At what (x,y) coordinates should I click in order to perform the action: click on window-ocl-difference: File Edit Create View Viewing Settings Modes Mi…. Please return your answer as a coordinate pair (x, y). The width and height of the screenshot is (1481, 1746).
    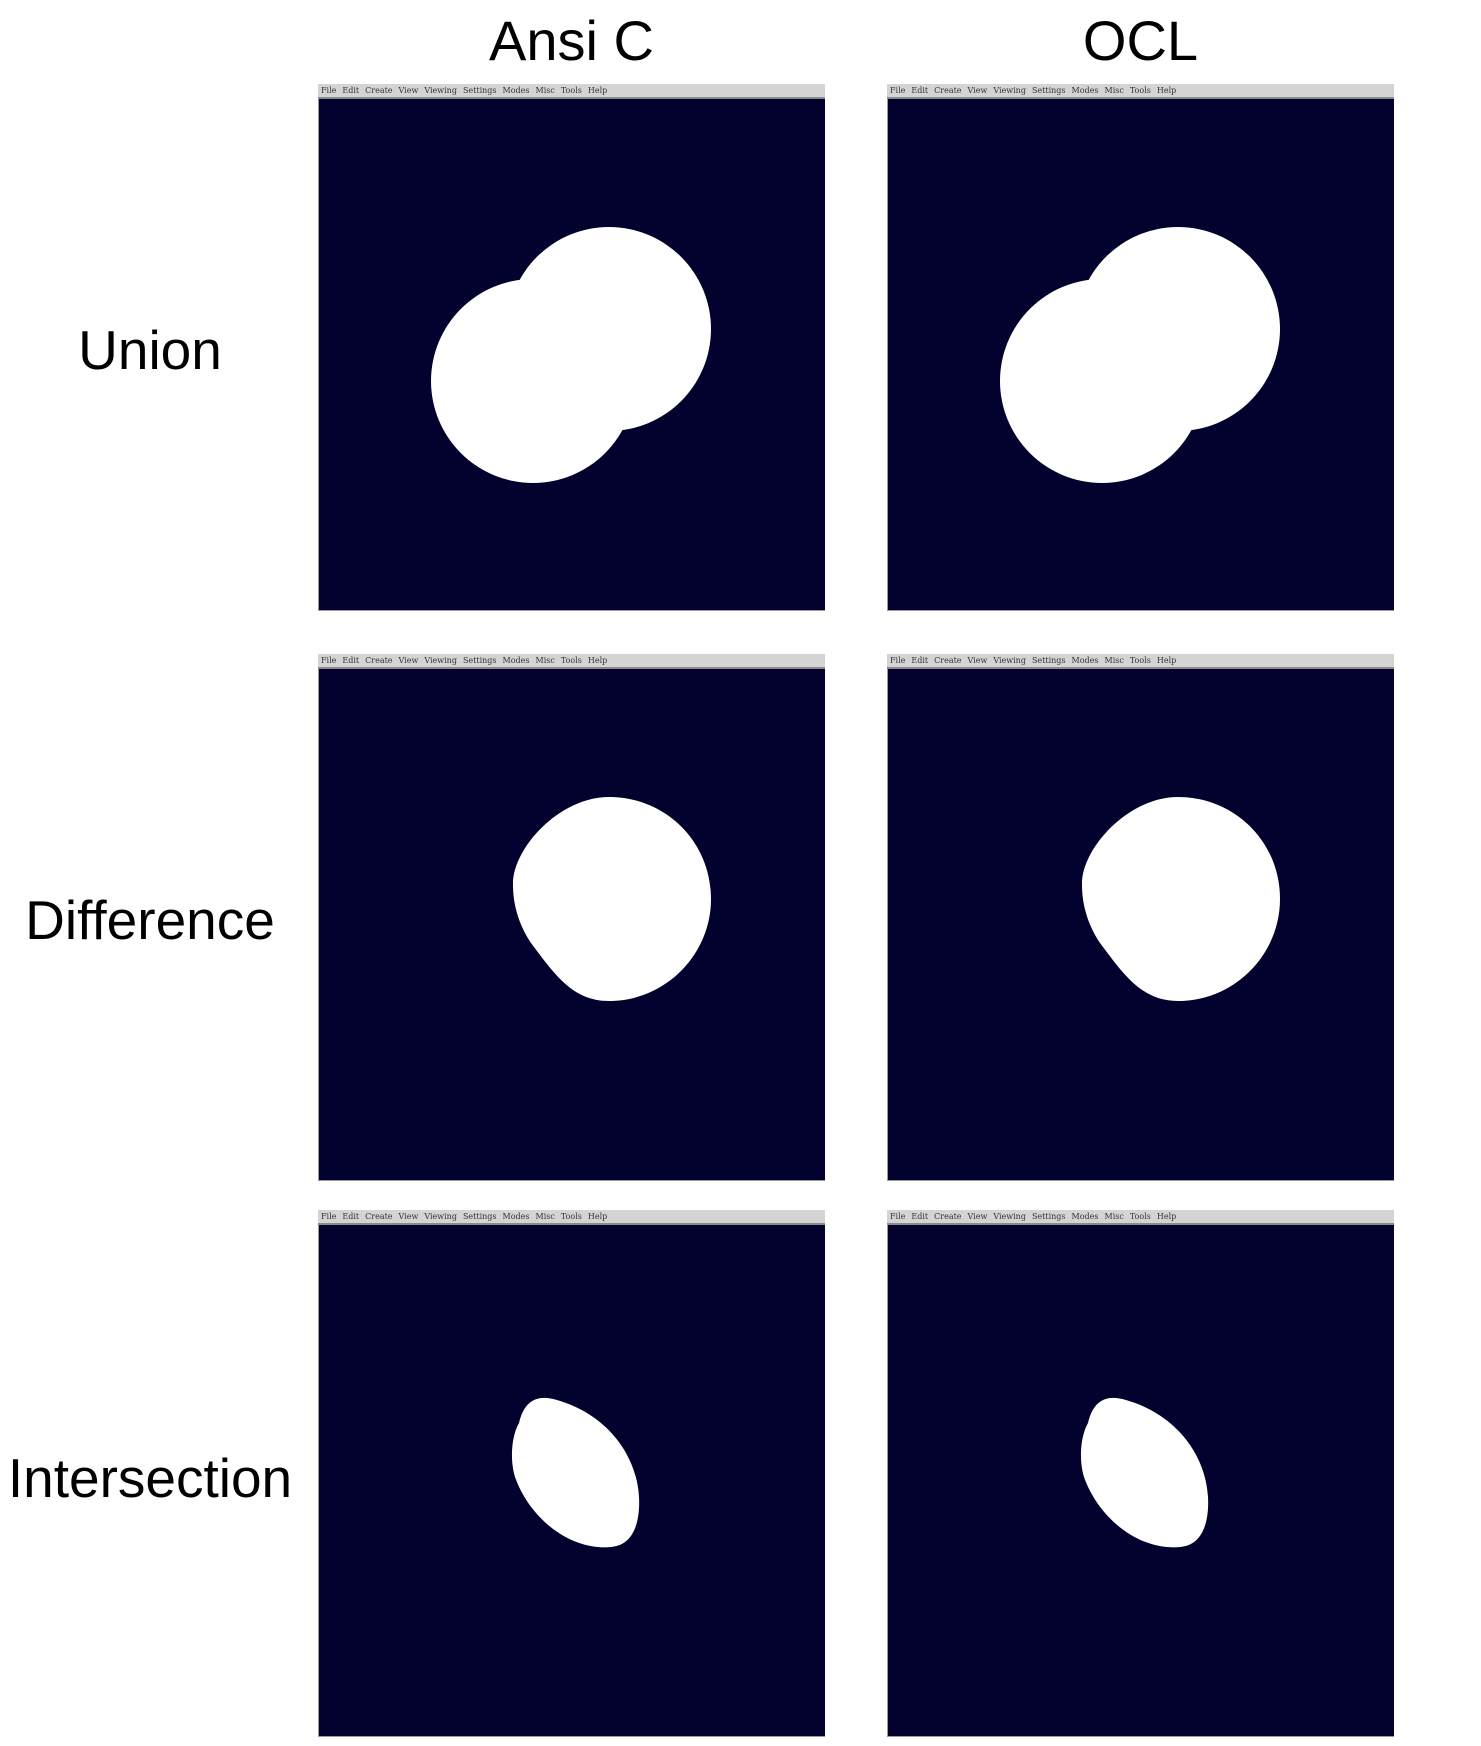
    Looking at the image, I should click on (1140, 917).